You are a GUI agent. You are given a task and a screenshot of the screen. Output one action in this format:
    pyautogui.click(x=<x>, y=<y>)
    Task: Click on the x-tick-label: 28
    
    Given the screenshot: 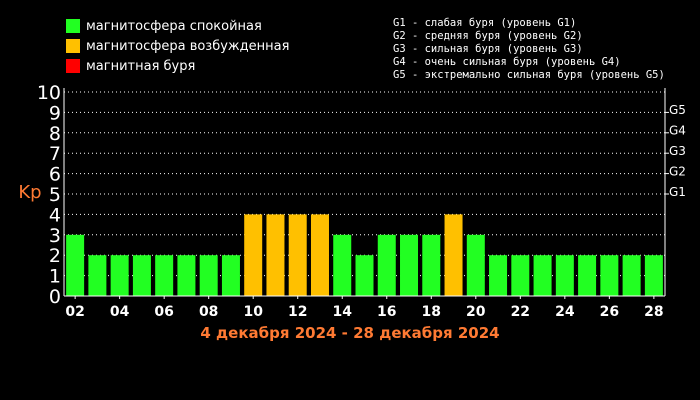 What is the action you would take?
    pyautogui.click(x=653, y=312)
    